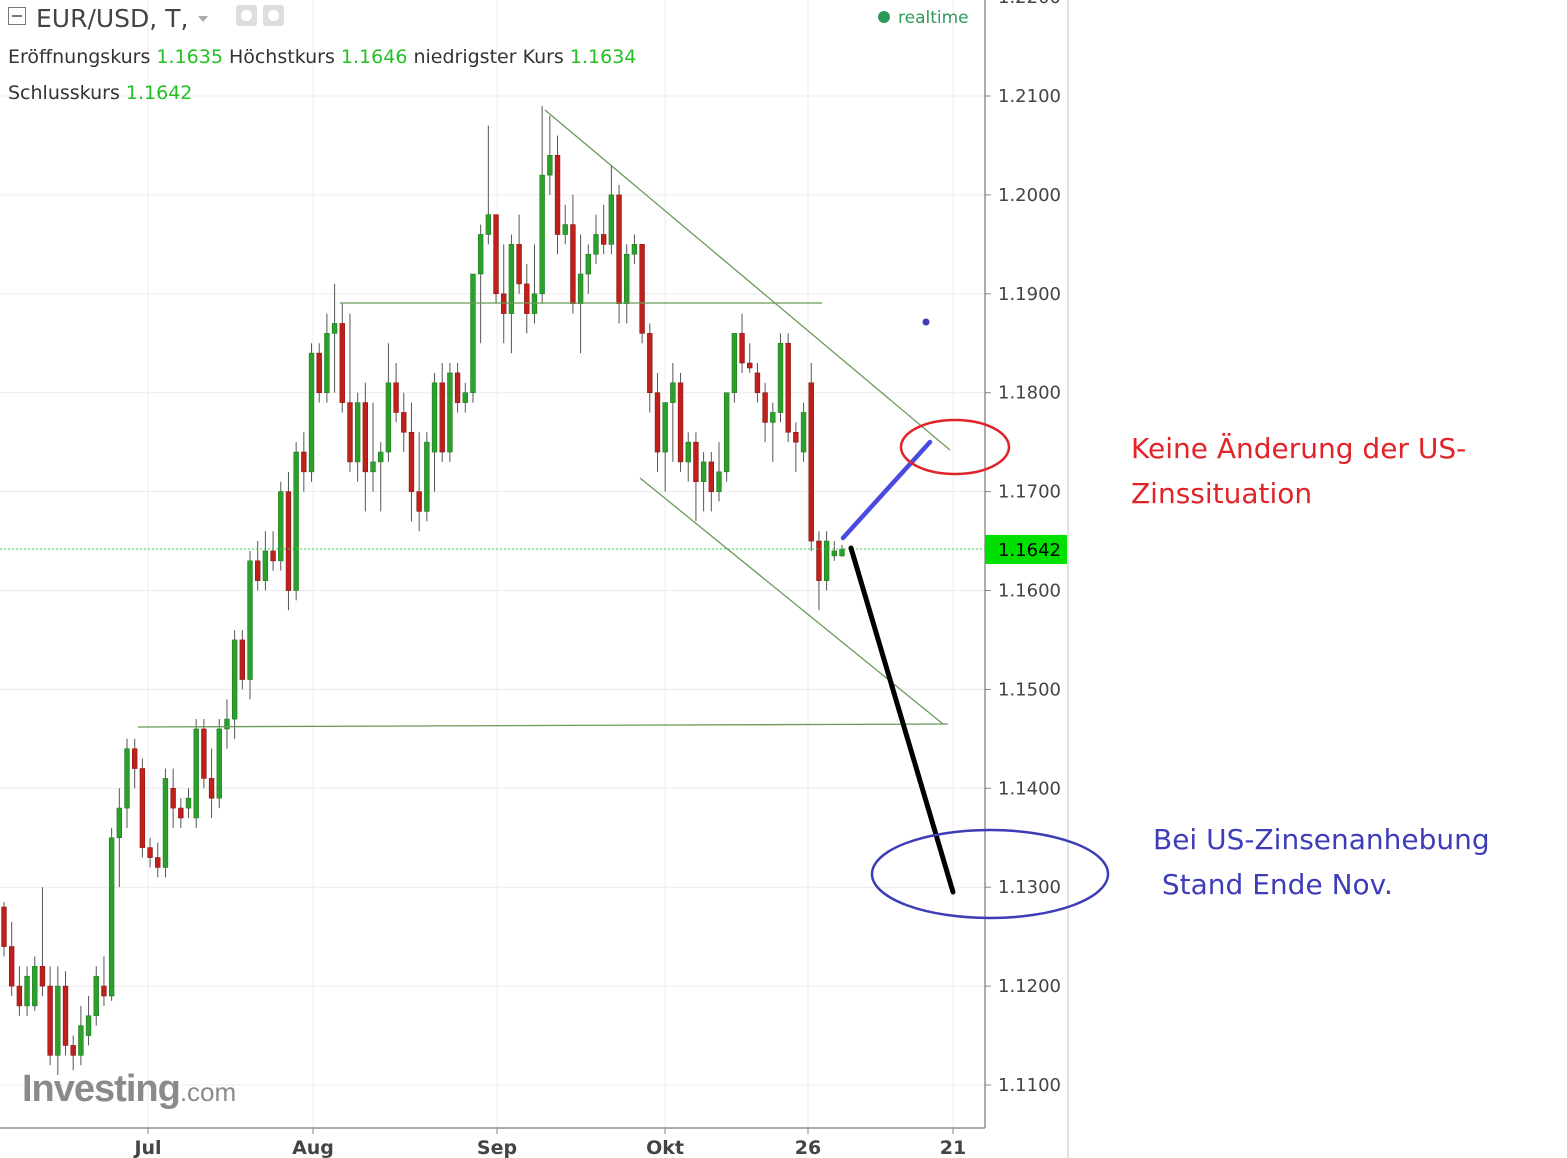  What do you see at coordinates (374, 57) in the screenshot?
I see `high-value: 1.1646` at bounding box center [374, 57].